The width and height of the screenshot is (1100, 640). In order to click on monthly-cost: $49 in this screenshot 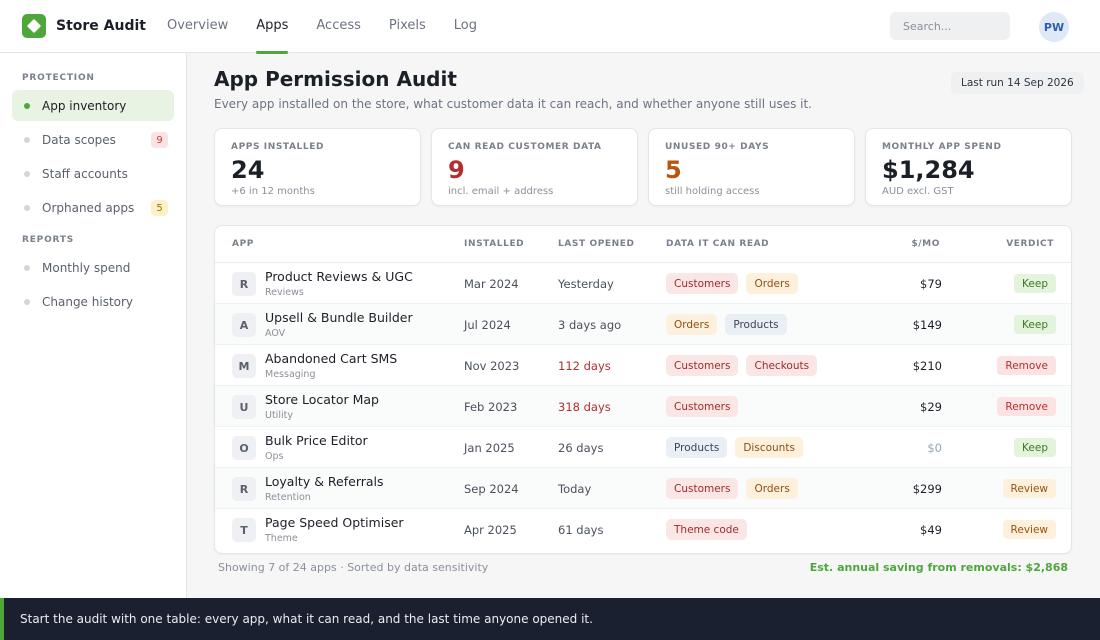, I will do `click(931, 530)`.